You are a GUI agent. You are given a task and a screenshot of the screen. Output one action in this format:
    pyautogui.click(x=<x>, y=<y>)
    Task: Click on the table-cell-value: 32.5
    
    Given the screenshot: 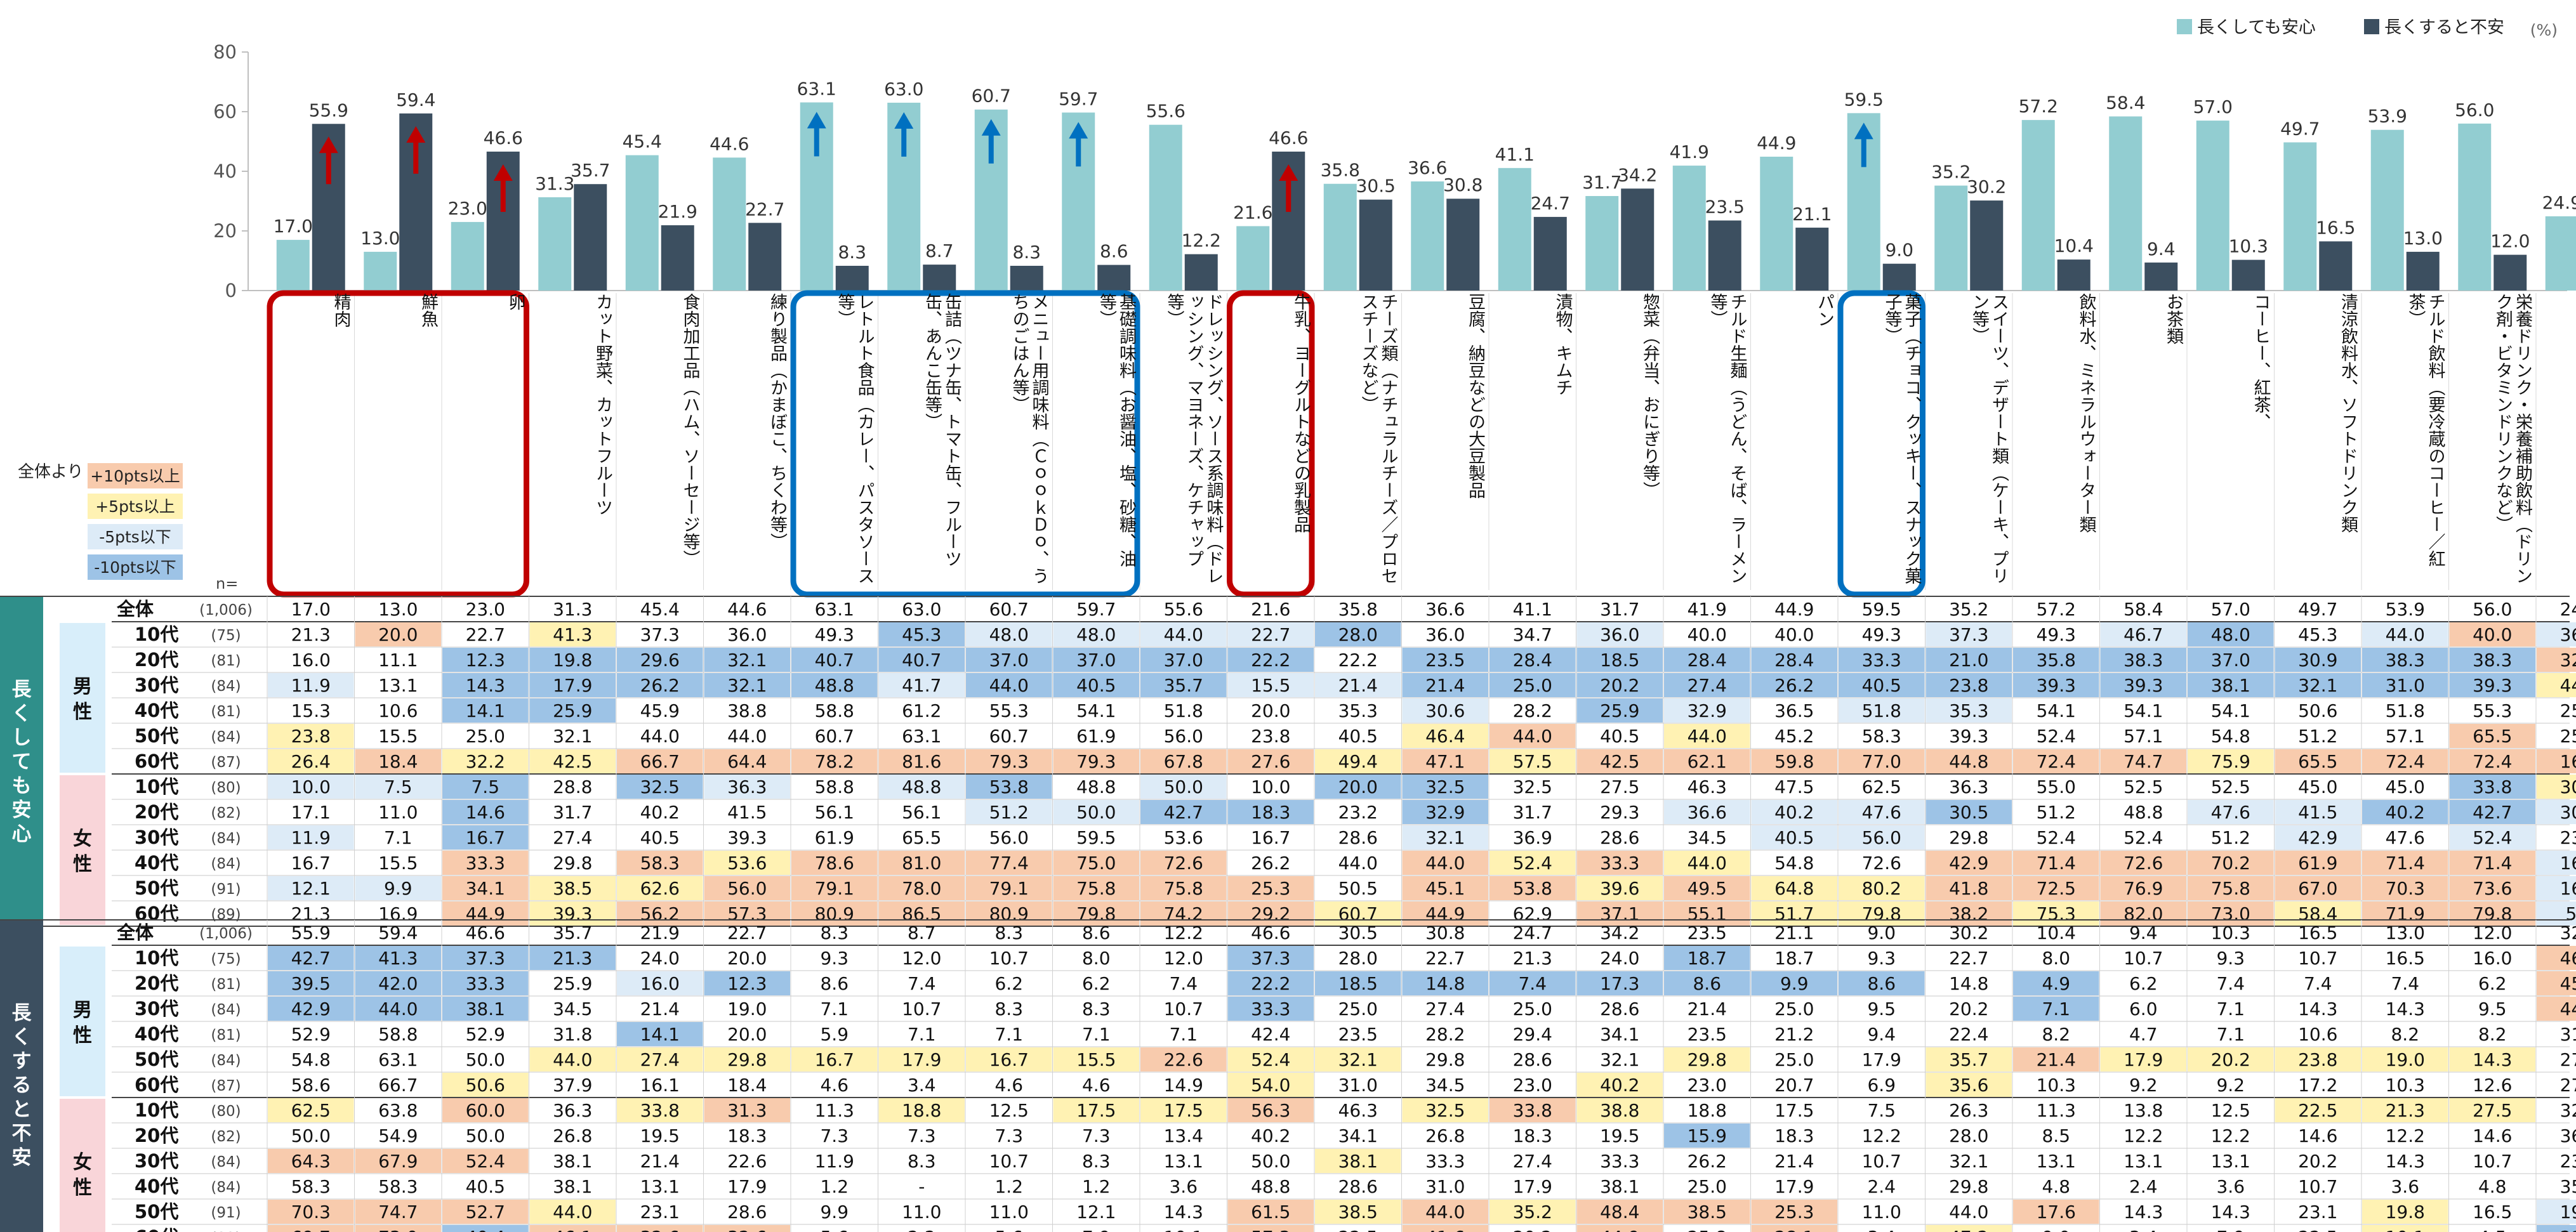 What is the action you would take?
    pyautogui.click(x=1445, y=787)
    